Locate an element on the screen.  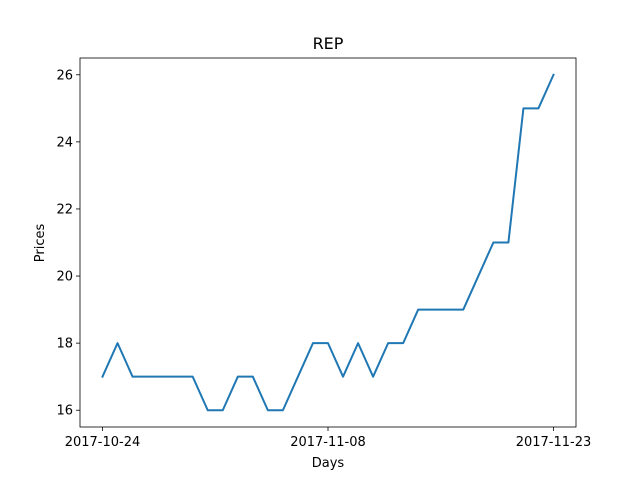
y-tick-label: 26 is located at coordinates (64, 75).